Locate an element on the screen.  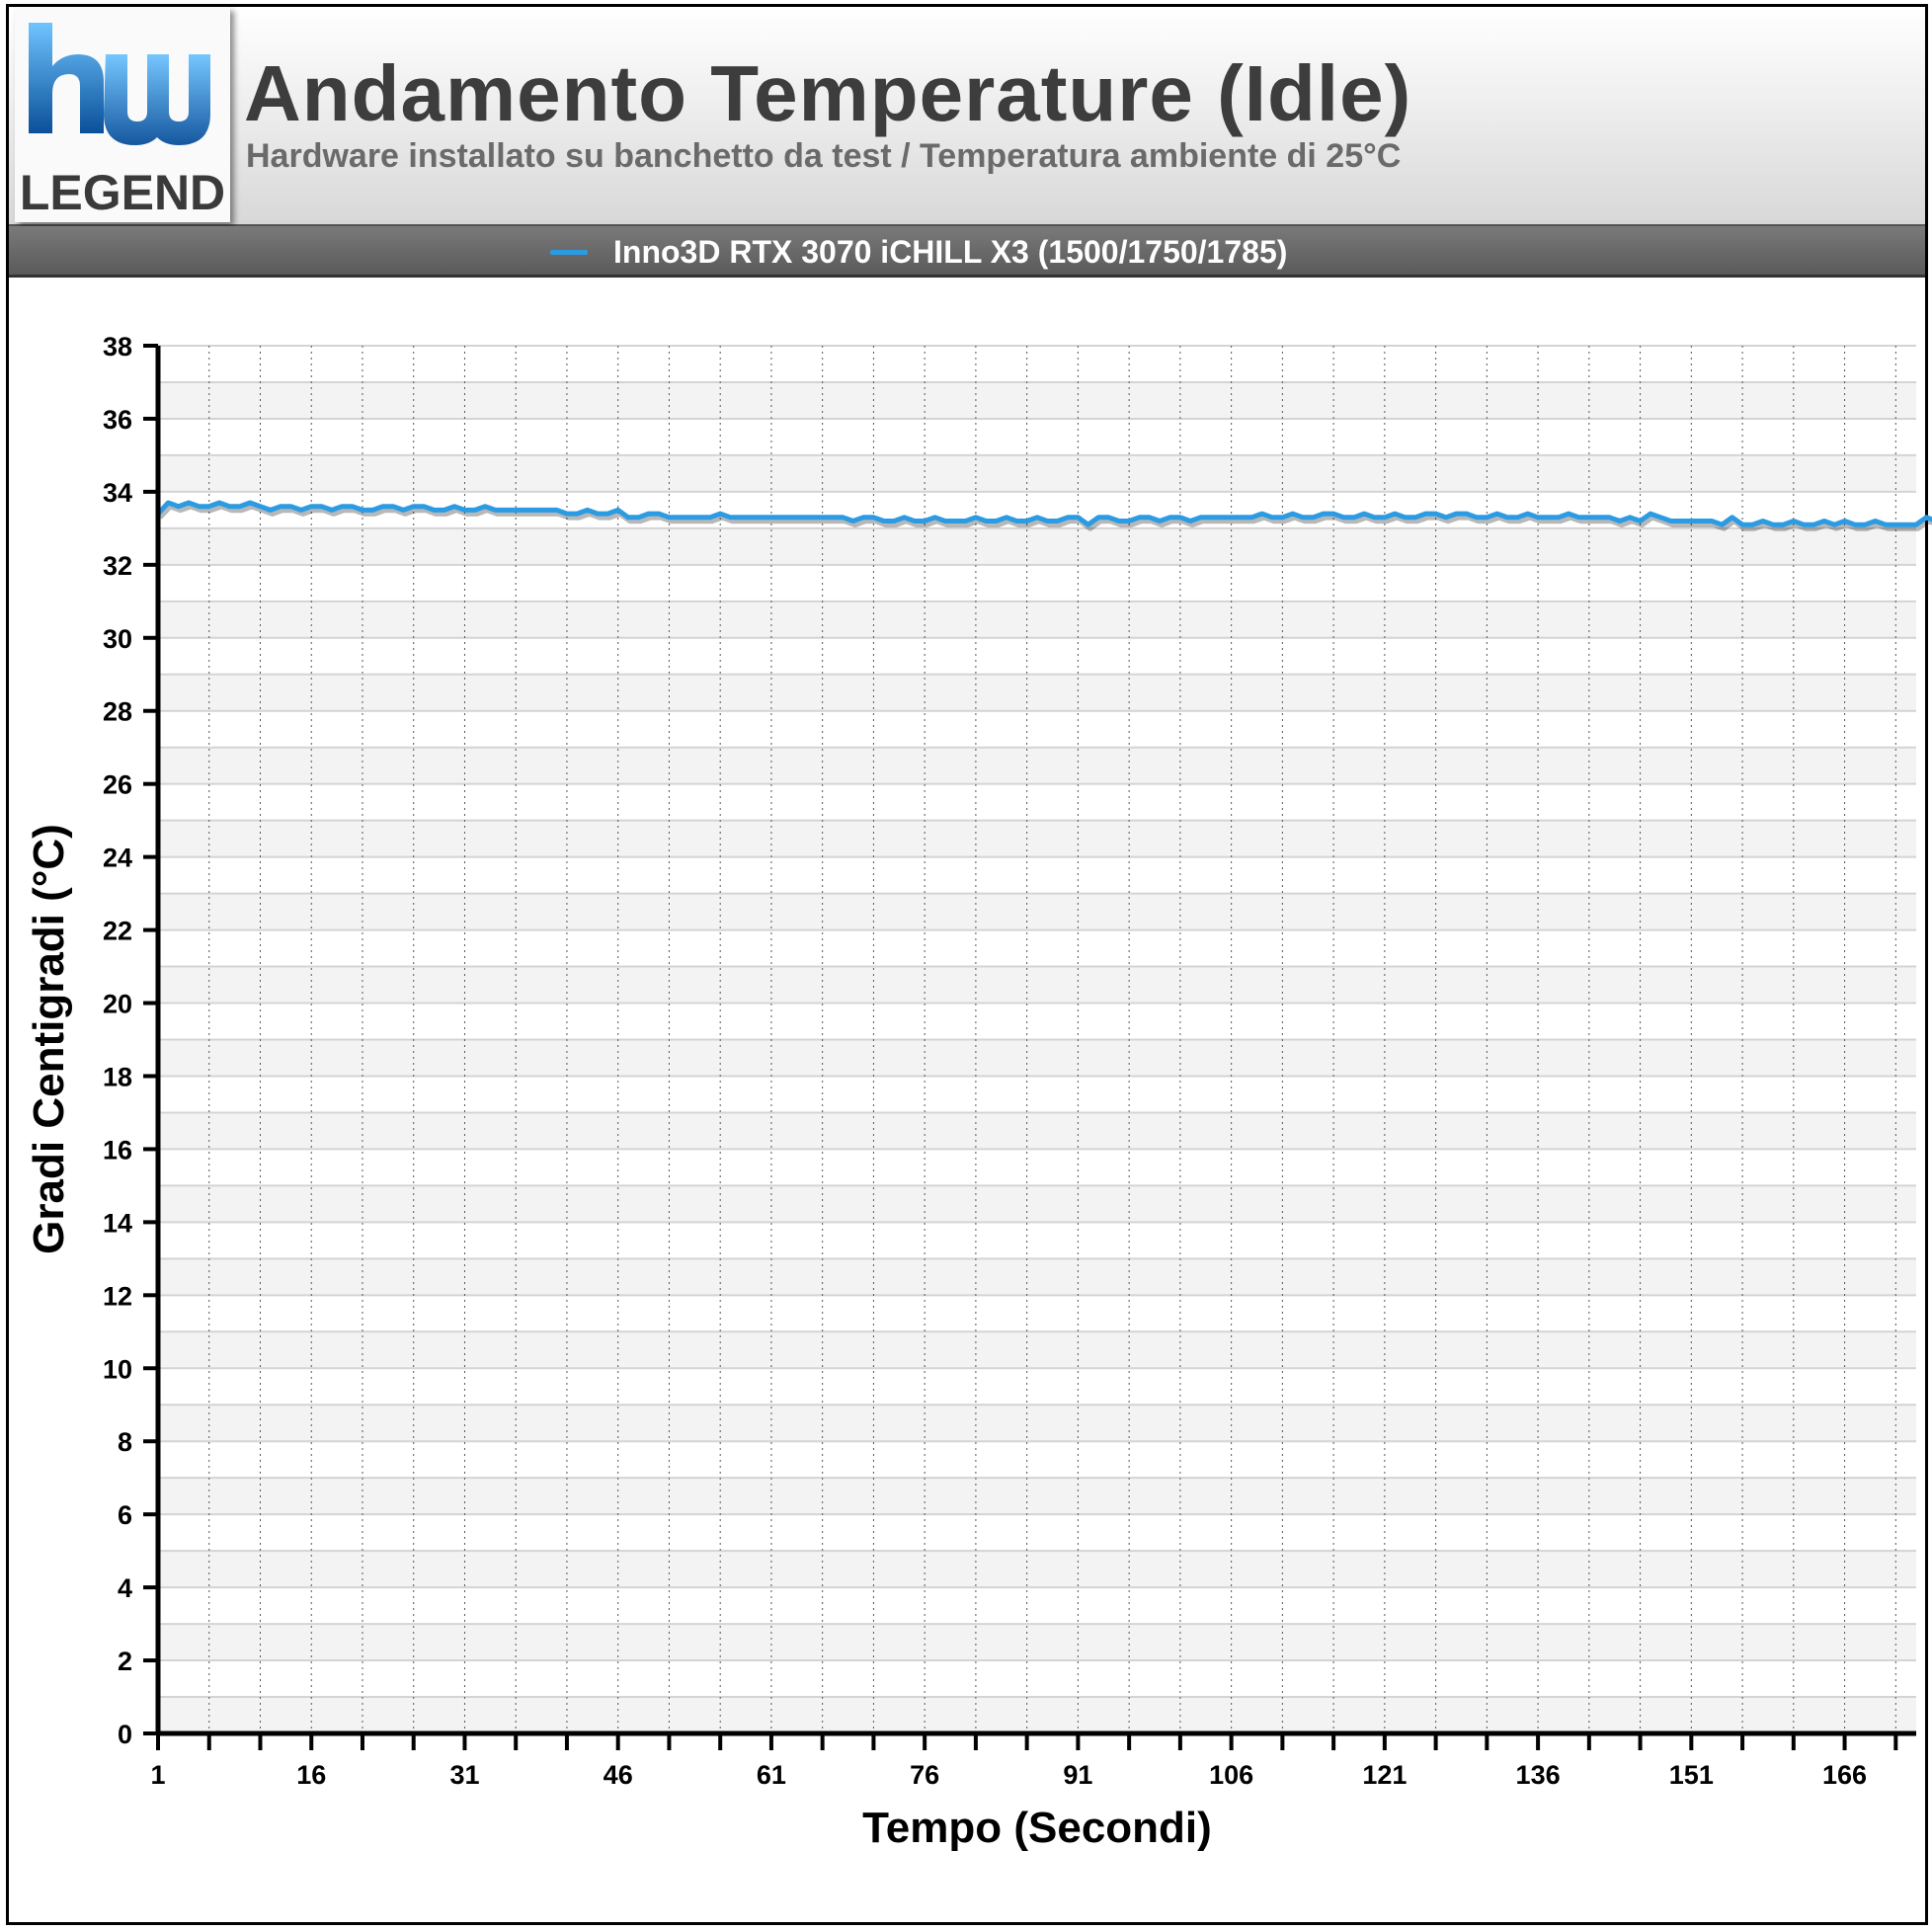
y-tick-label: 12 is located at coordinates (117, 1296).